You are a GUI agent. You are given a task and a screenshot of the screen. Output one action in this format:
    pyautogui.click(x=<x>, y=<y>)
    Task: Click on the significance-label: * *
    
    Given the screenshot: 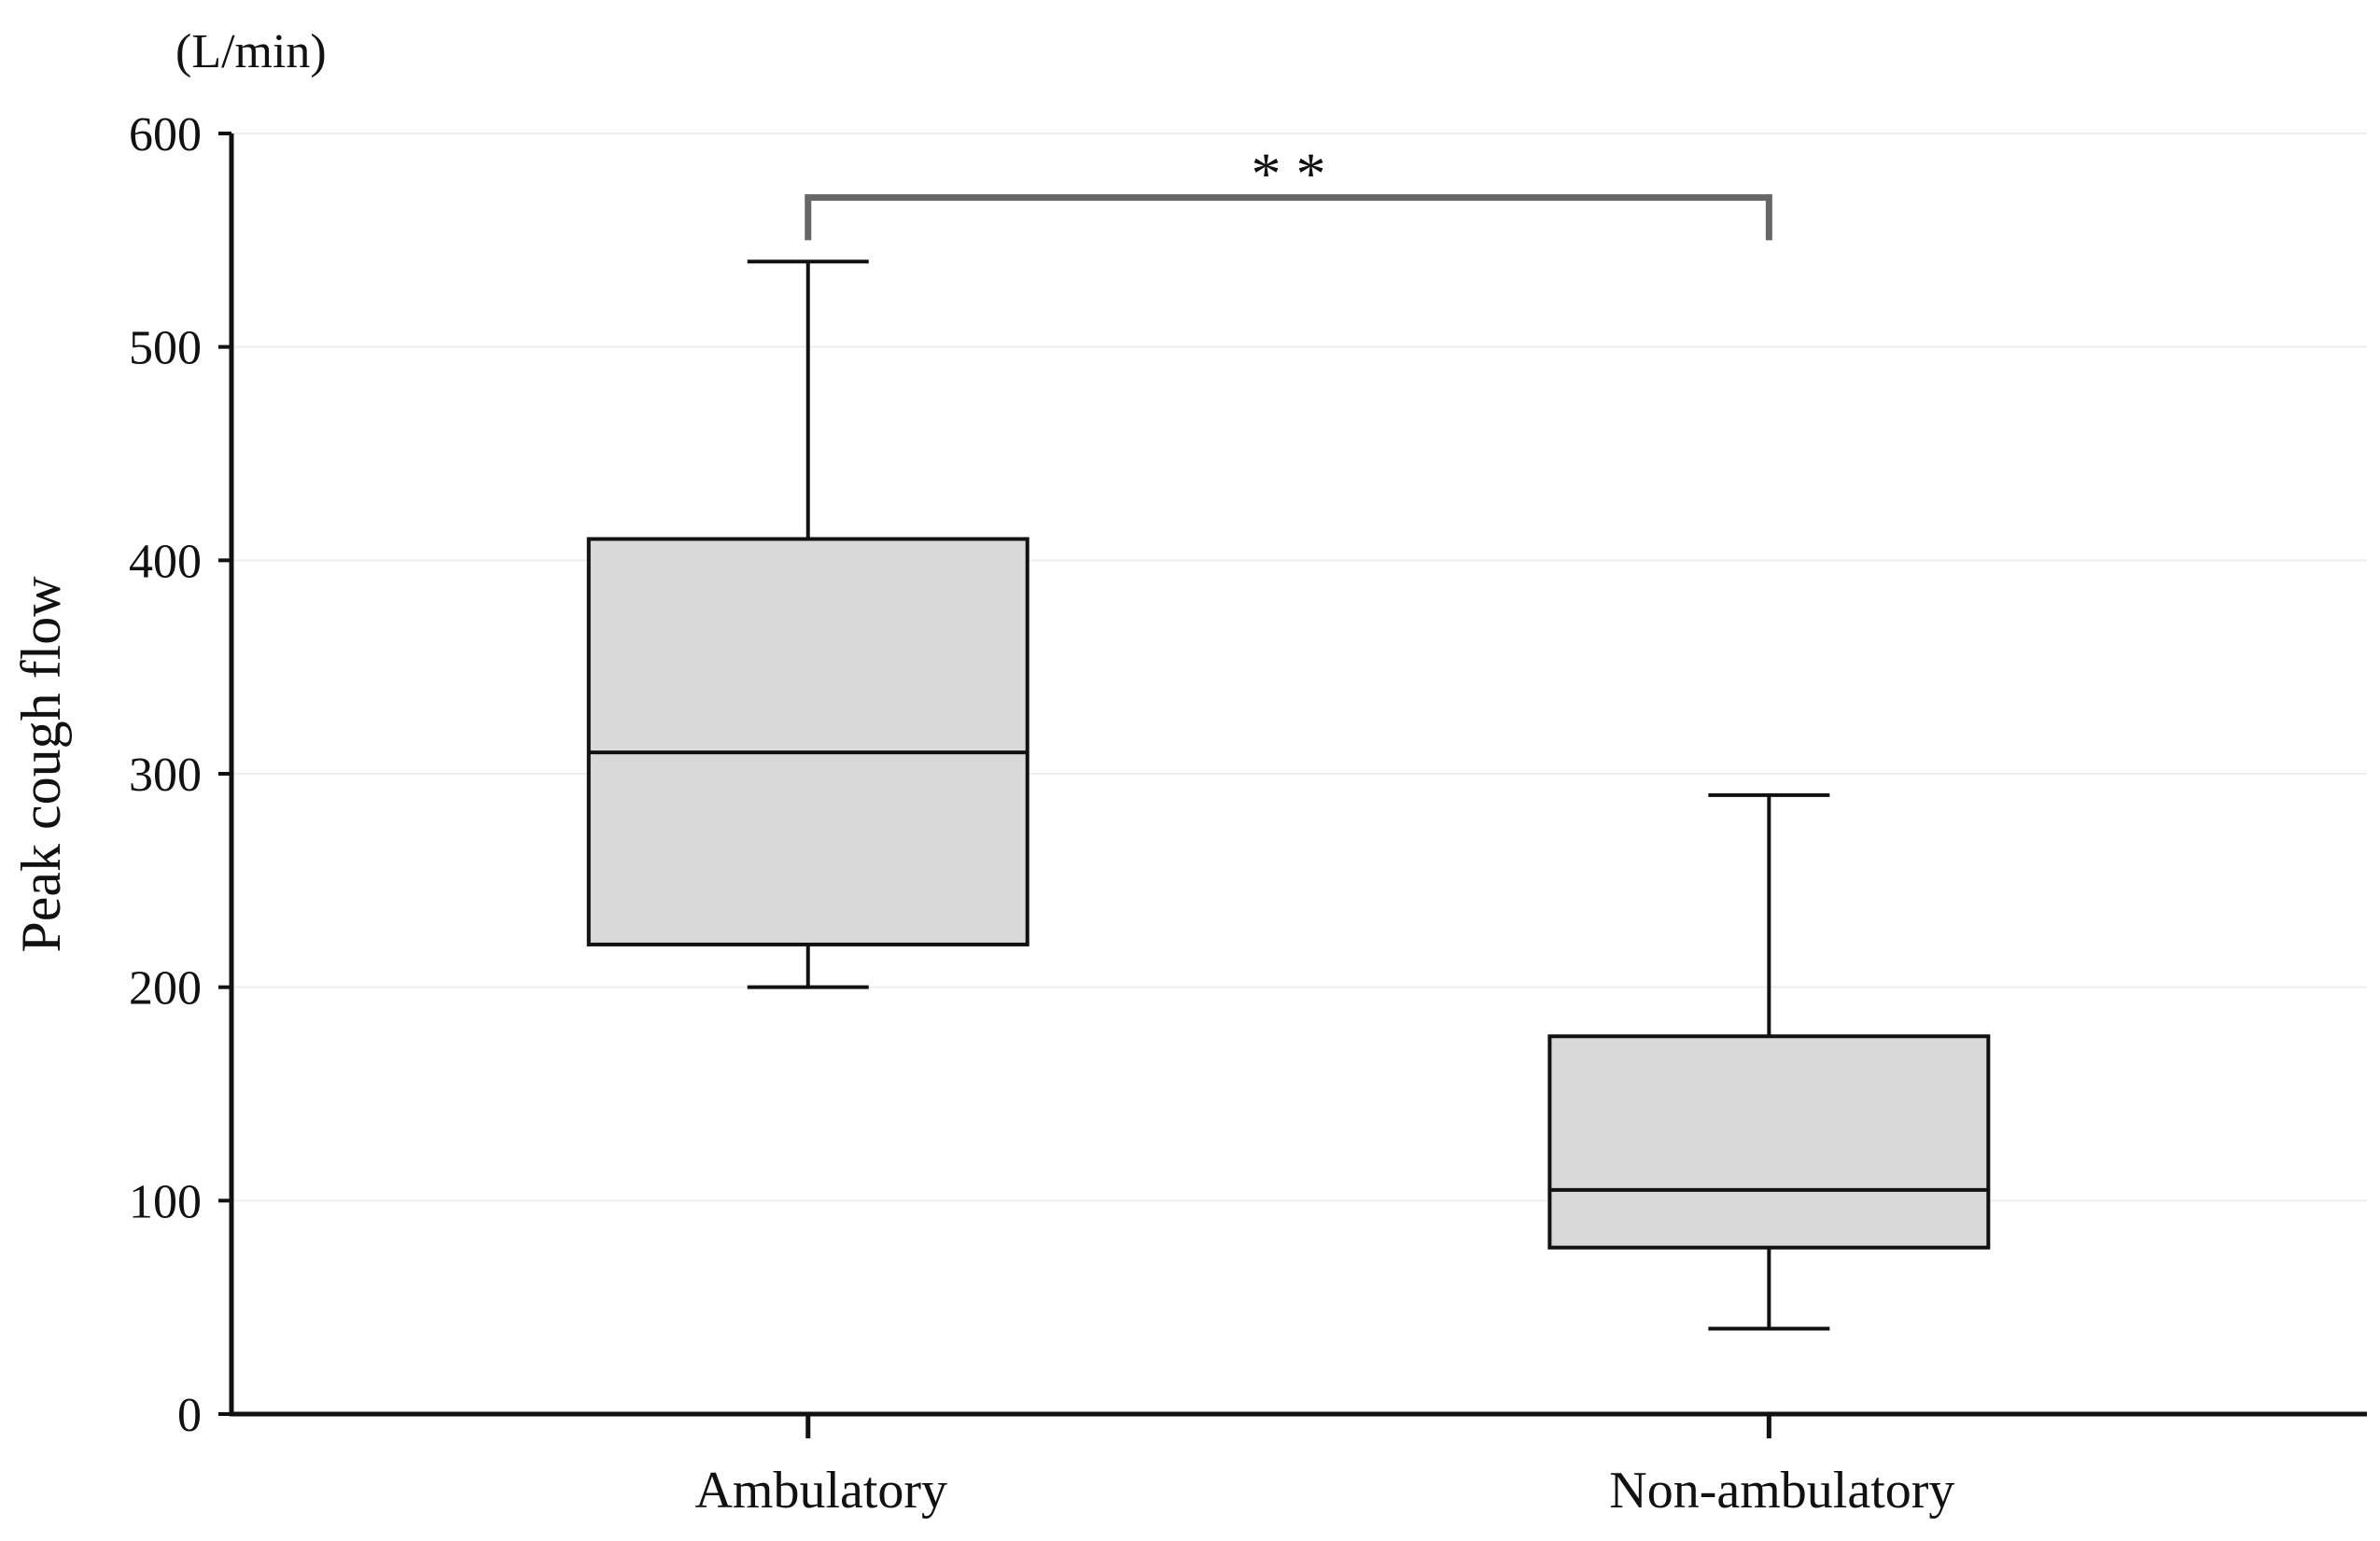 What is the action you would take?
    pyautogui.click(x=1289, y=174)
    